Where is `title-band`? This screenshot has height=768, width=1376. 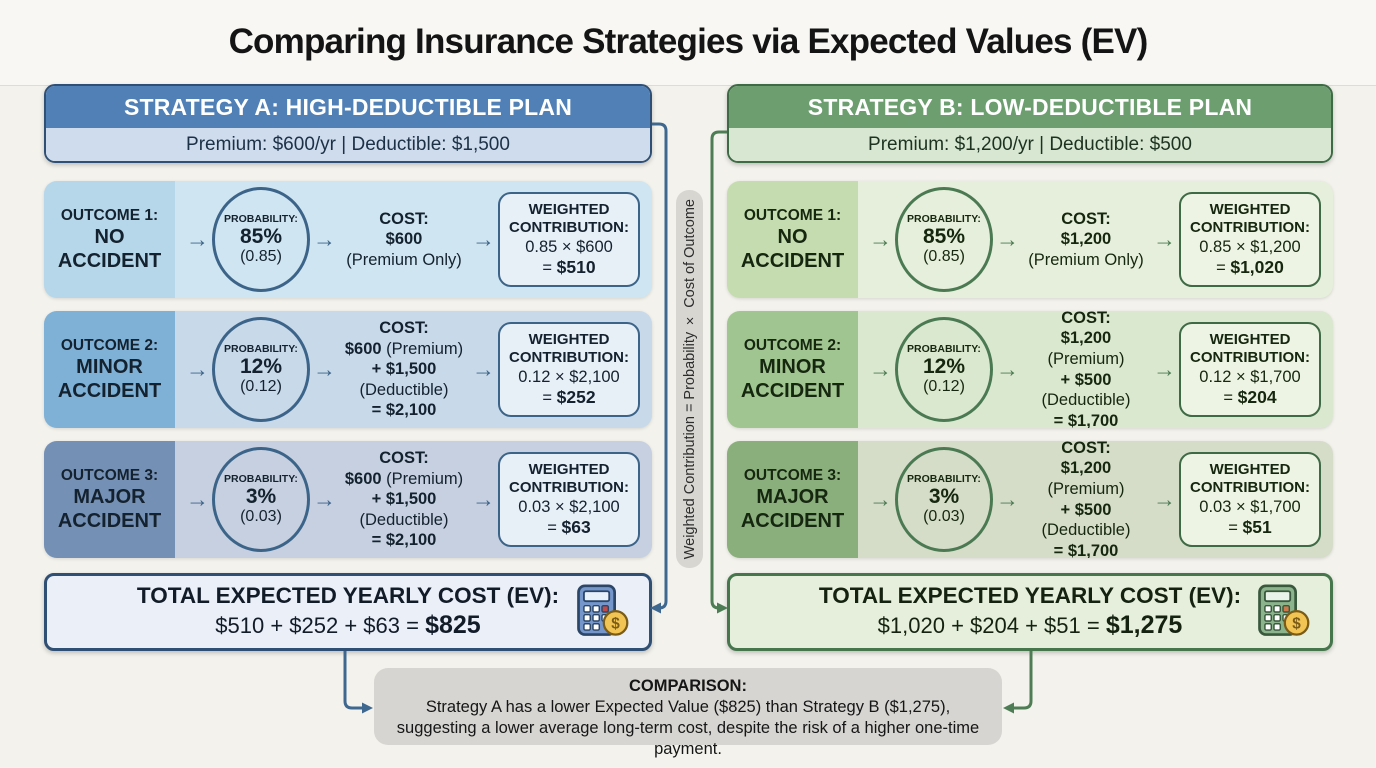 title-band is located at coordinates (688, 42).